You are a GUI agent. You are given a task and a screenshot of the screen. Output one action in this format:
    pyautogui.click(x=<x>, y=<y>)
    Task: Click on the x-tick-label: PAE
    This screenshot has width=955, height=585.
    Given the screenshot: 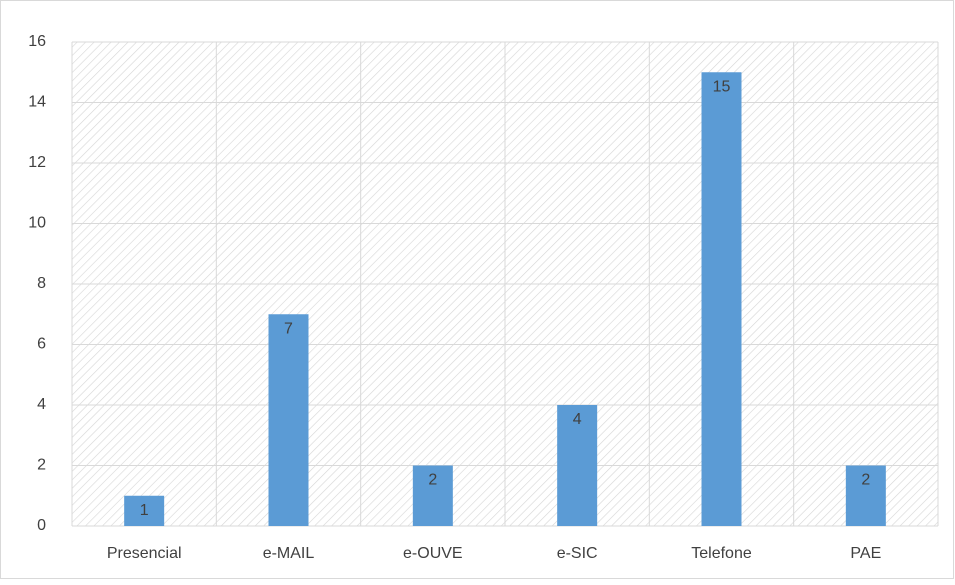 What is the action you would take?
    pyautogui.click(x=865, y=553)
    